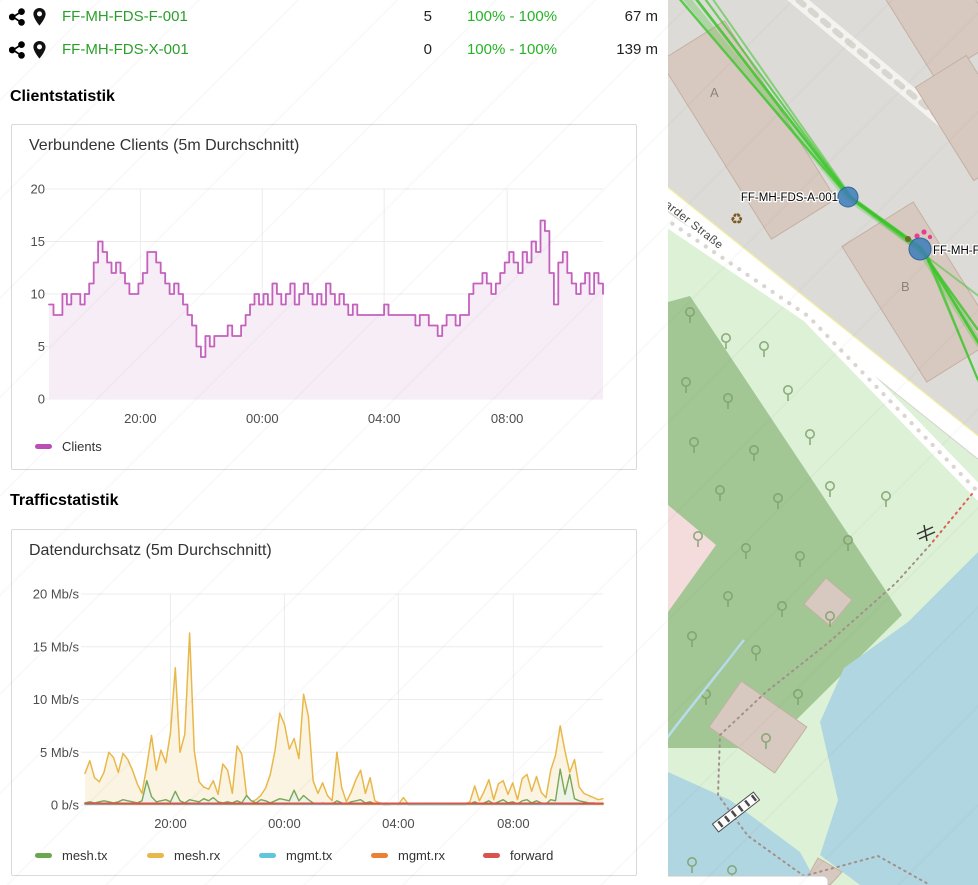  I want to click on legend-item: mesh.tx, so click(91, 855).